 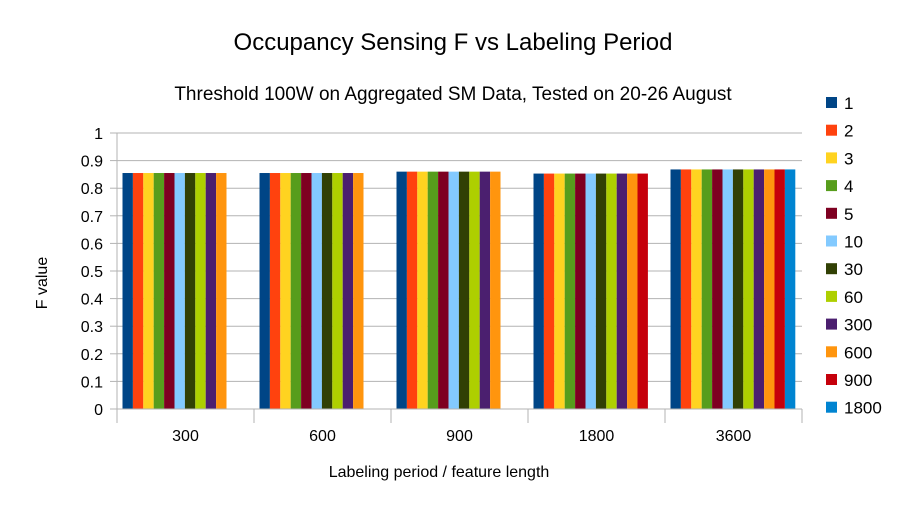 What do you see at coordinates (597, 436) in the screenshot?
I see `x-tick-label: 1800` at bounding box center [597, 436].